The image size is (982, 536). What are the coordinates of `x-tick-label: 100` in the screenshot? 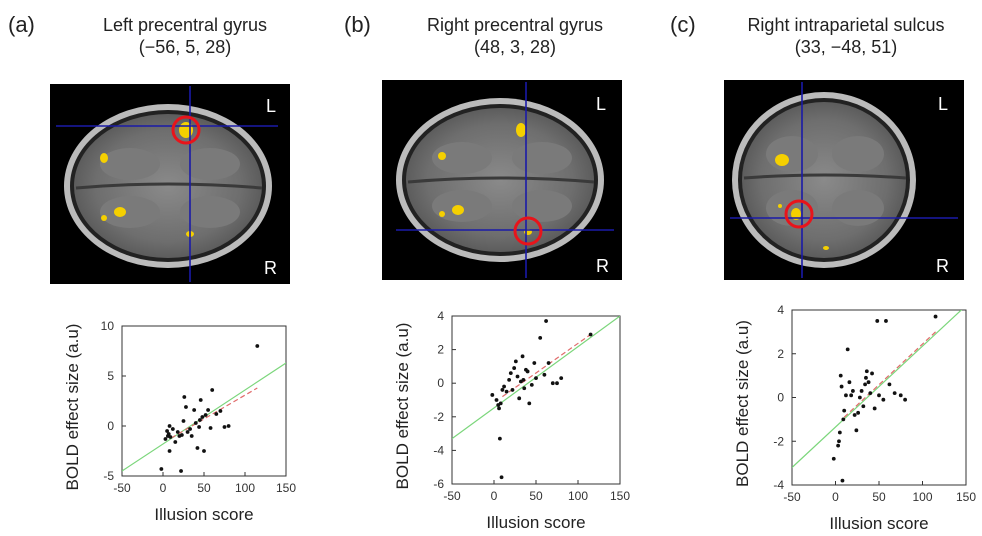 It's located at (922, 497).